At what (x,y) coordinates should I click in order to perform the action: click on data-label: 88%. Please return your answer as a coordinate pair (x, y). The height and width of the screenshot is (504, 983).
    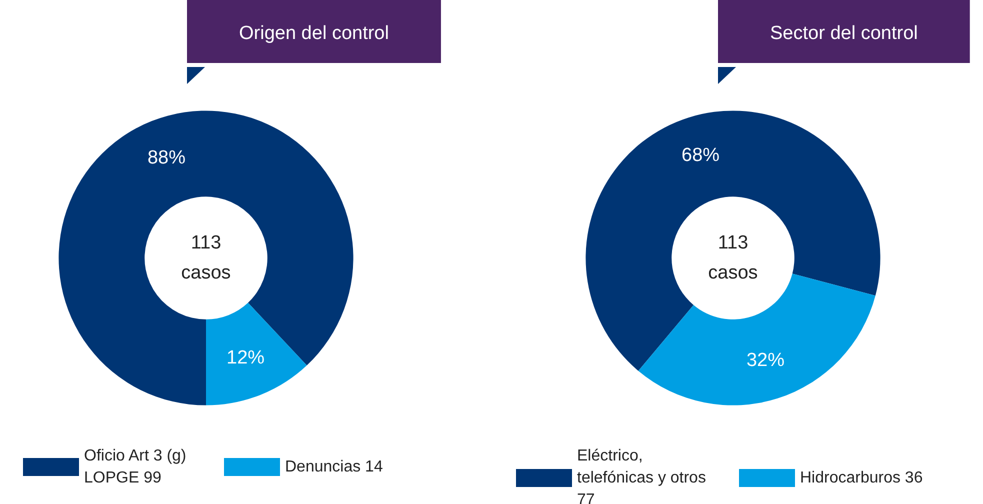
    Looking at the image, I should click on (166, 158).